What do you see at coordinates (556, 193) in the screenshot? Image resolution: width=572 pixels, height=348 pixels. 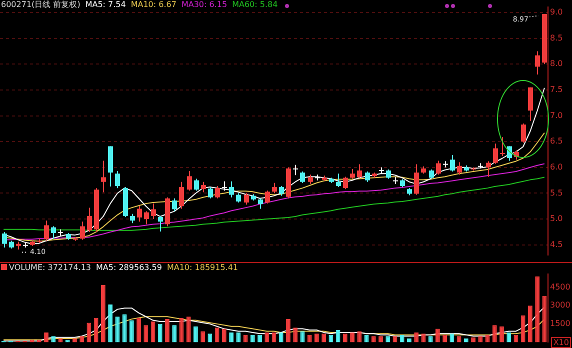 I see `y-tick-label: 5.5` at bounding box center [556, 193].